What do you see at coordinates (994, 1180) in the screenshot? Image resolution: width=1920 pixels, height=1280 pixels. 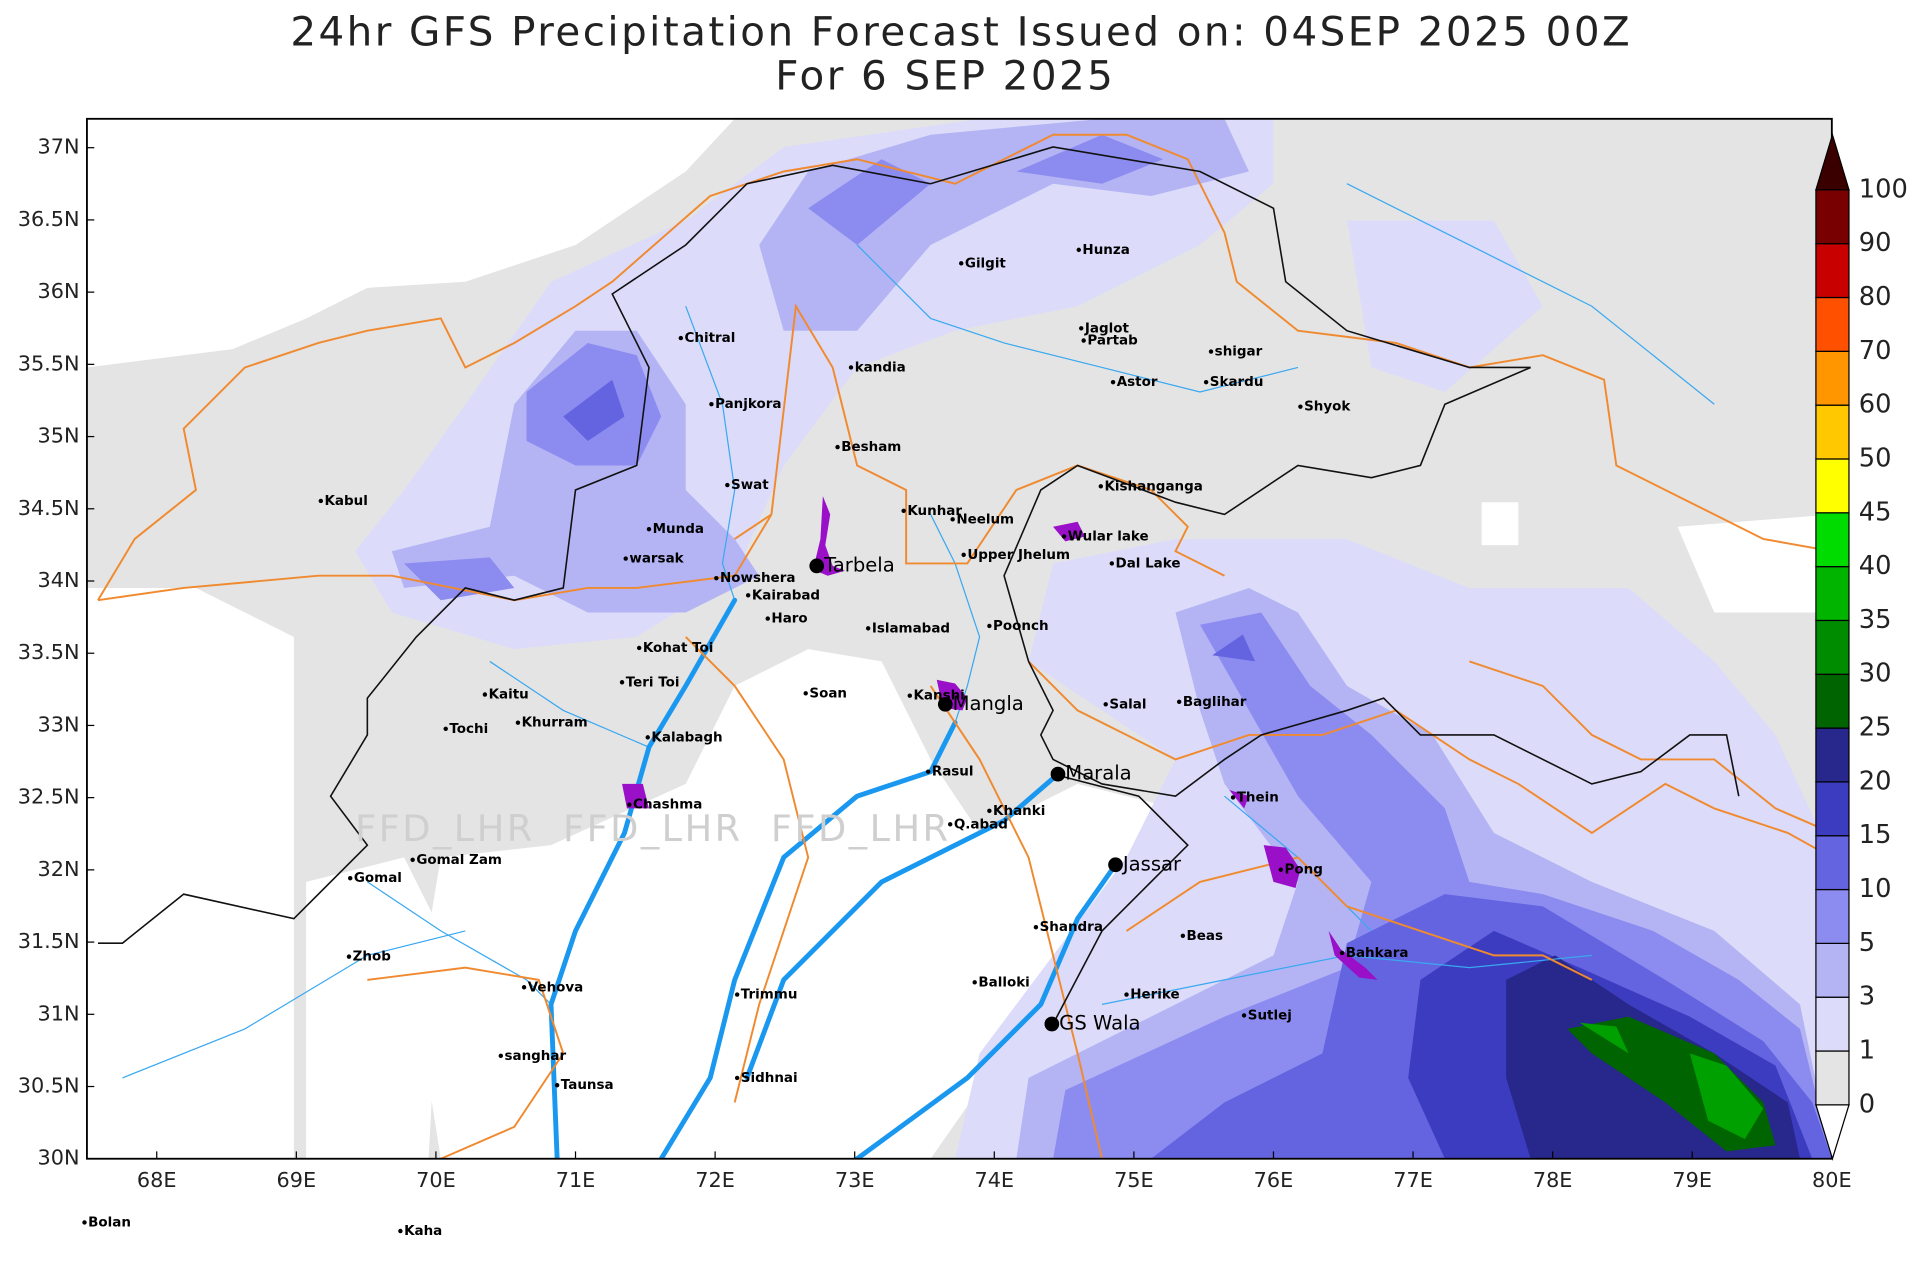 I see `x-tick-label: 74E` at bounding box center [994, 1180].